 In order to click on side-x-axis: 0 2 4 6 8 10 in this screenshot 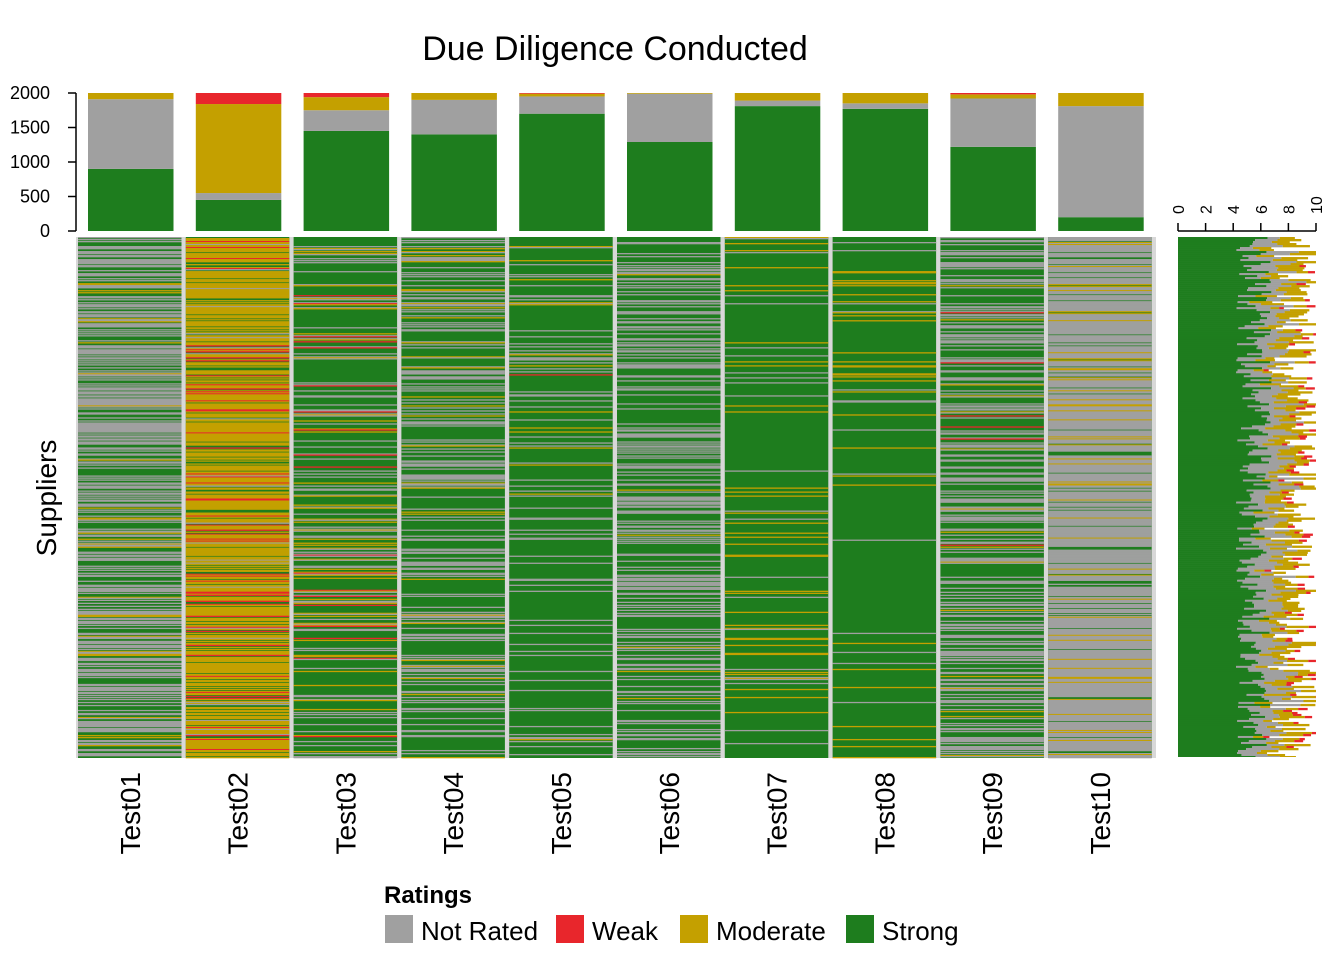, I will do `click(1248, 214)`.